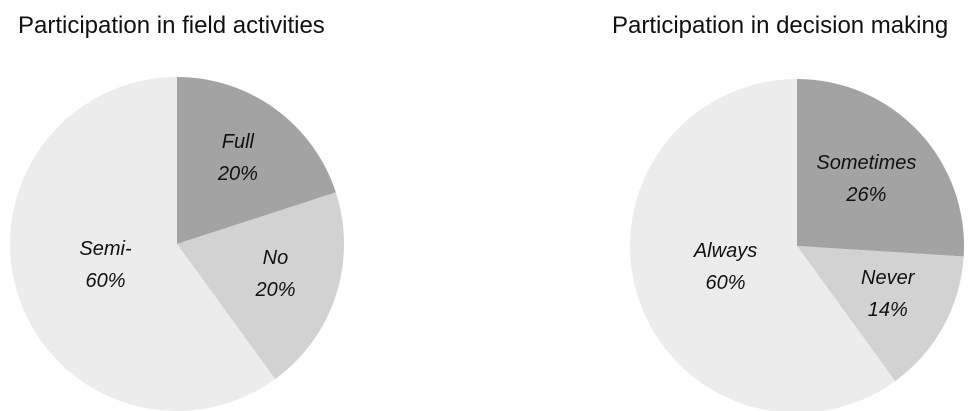 This screenshot has height=411, width=970. Describe the element at coordinates (888, 278) in the screenshot. I see `slice-label-never: Never` at that location.